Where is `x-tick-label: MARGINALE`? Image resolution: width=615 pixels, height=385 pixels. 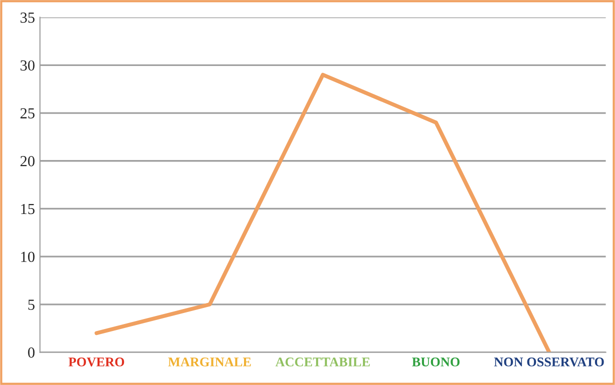
x-tick-label: MARGINALE is located at coordinates (209, 362).